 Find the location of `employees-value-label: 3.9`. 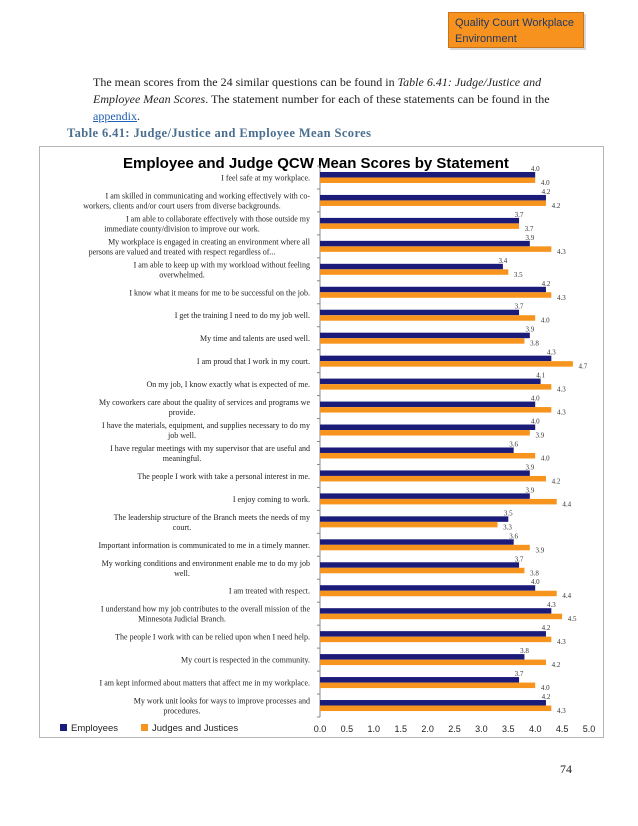

employees-value-label: 3.9 is located at coordinates (529, 467).